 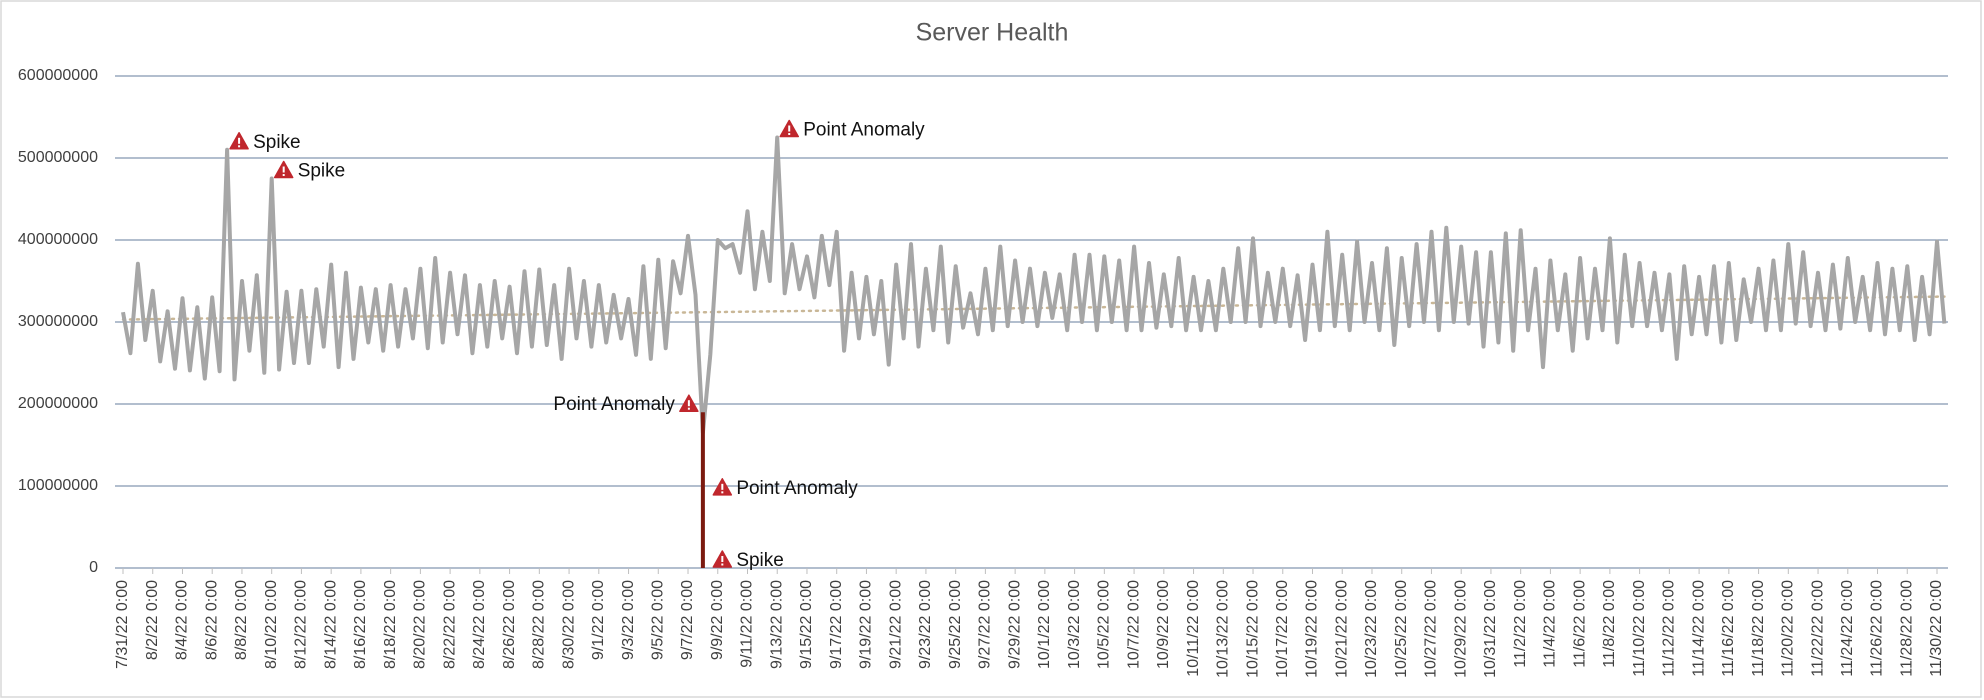 What do you see at coordinates (479, 624) in the screenshot?
I see `x-tick-label: 8/24/22 0:00` at bounding box center [479, 624].